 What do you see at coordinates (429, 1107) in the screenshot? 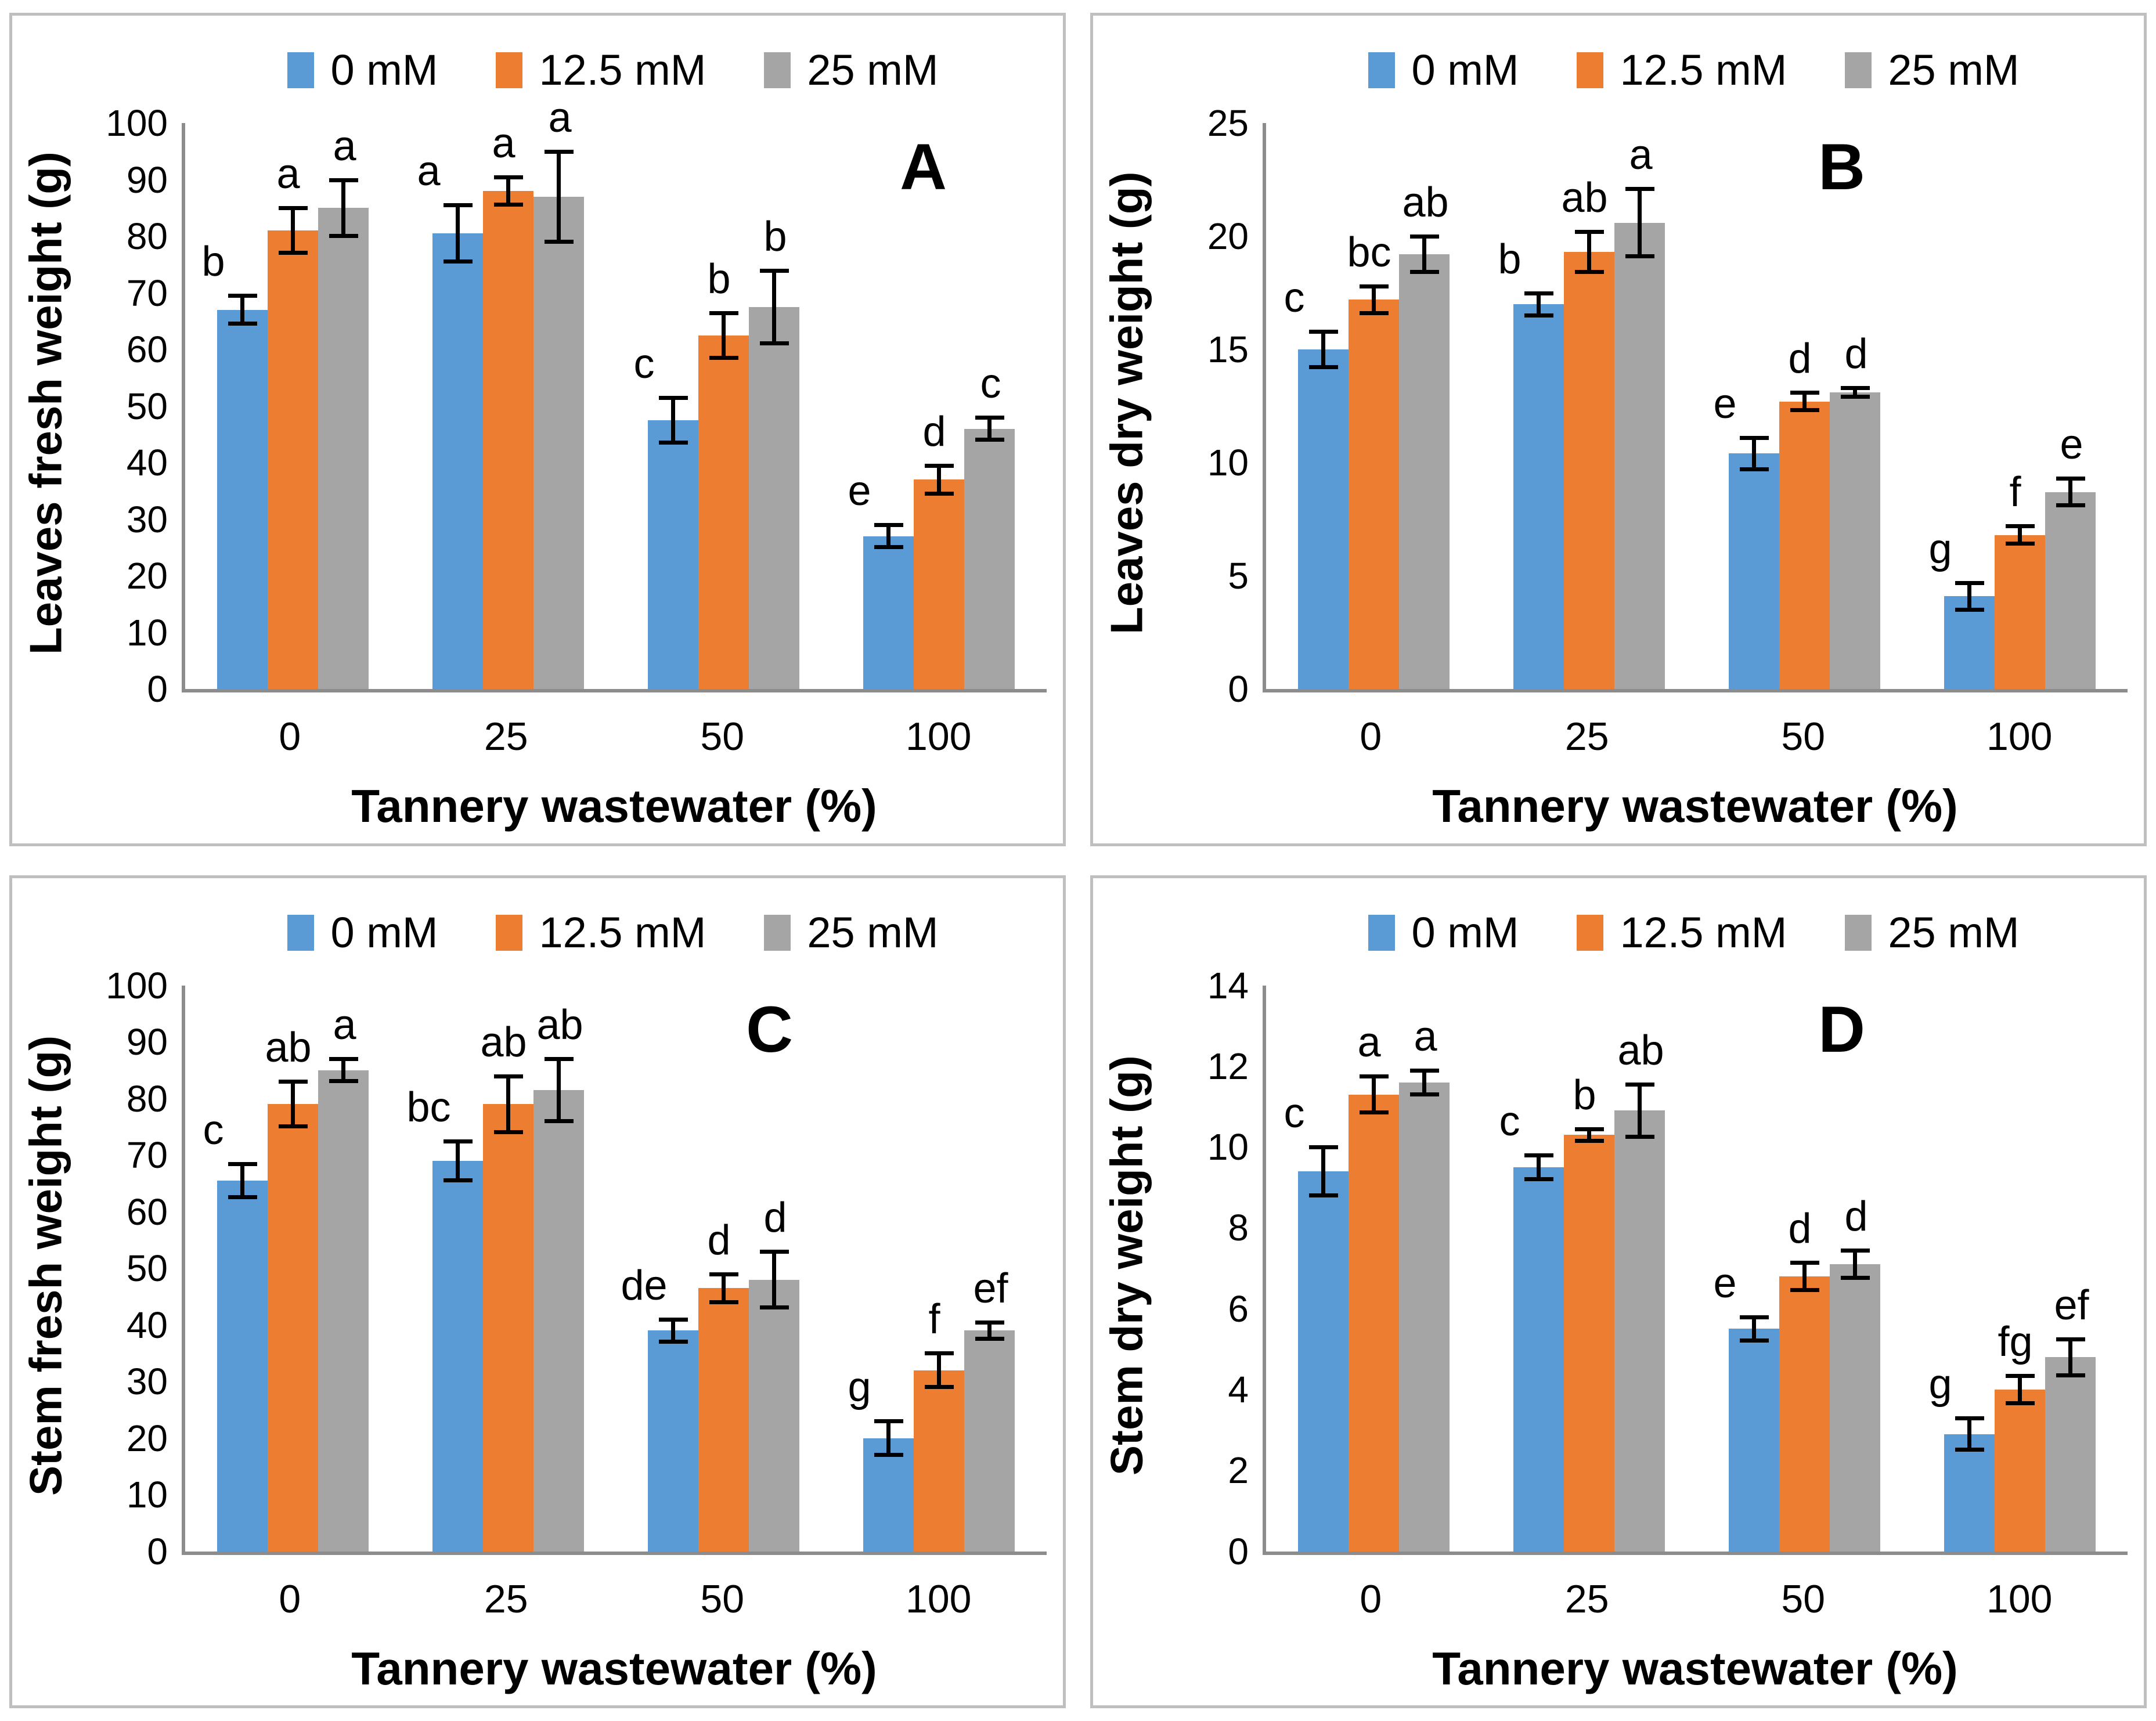
I see `significance-letter: bc` at bounding box center [429, 1107].